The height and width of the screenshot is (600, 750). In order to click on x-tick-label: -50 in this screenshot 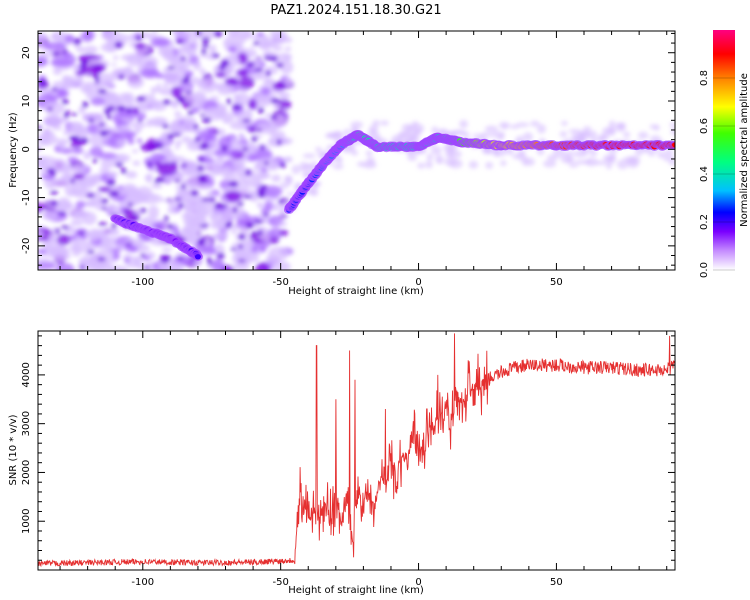, I will do `click(280, 282)`.